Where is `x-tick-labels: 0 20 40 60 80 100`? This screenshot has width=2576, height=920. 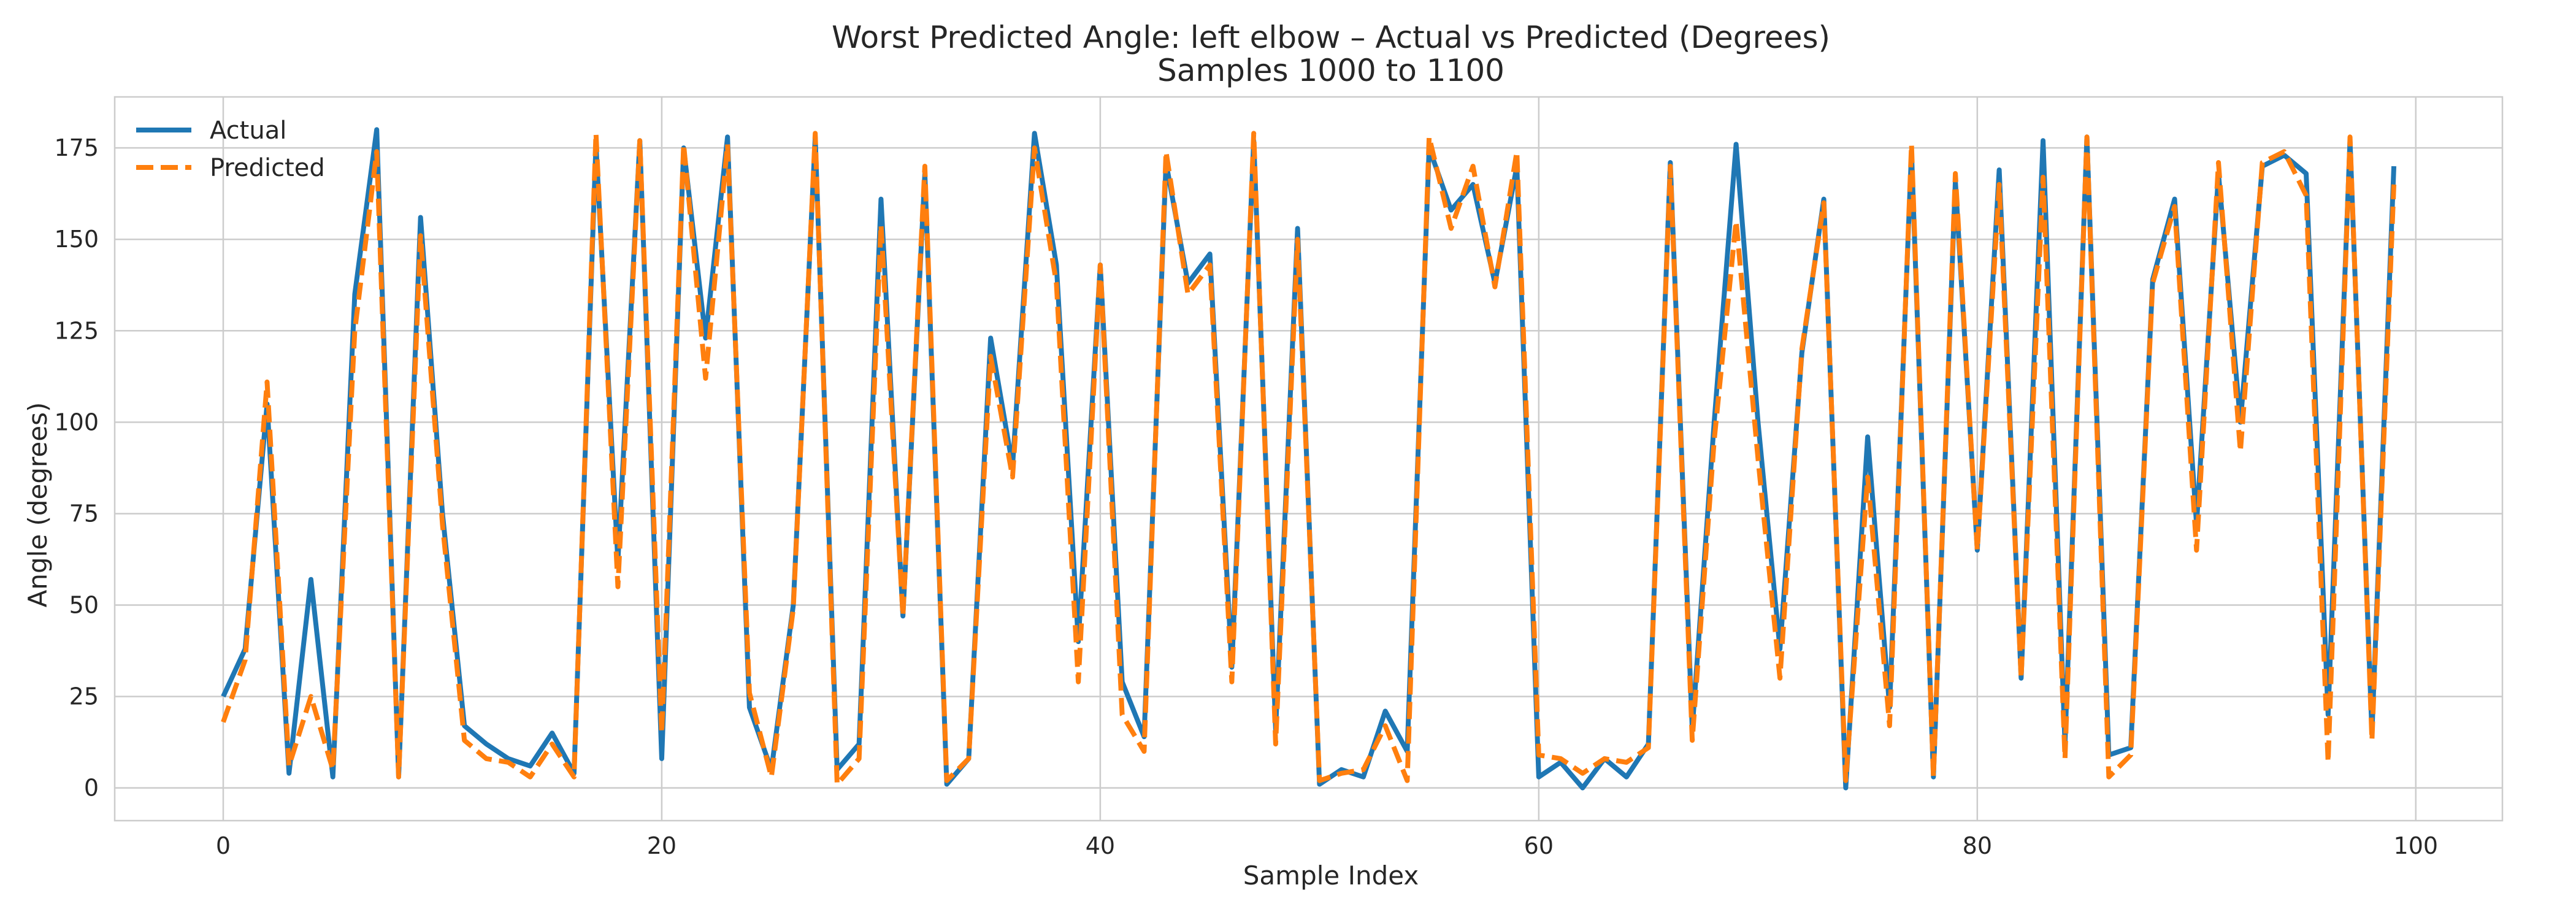 x-tick-labels: 0 20 40 60 80 100 is located at coordinates (1327, 845).